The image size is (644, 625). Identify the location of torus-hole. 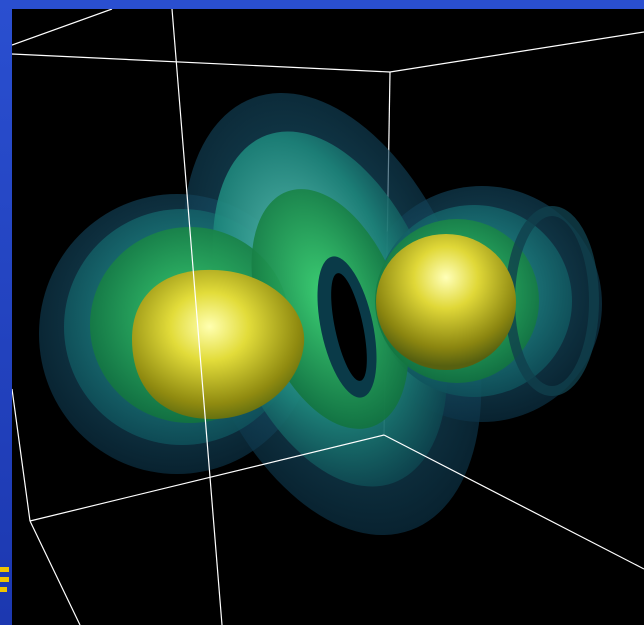
(347, 327).